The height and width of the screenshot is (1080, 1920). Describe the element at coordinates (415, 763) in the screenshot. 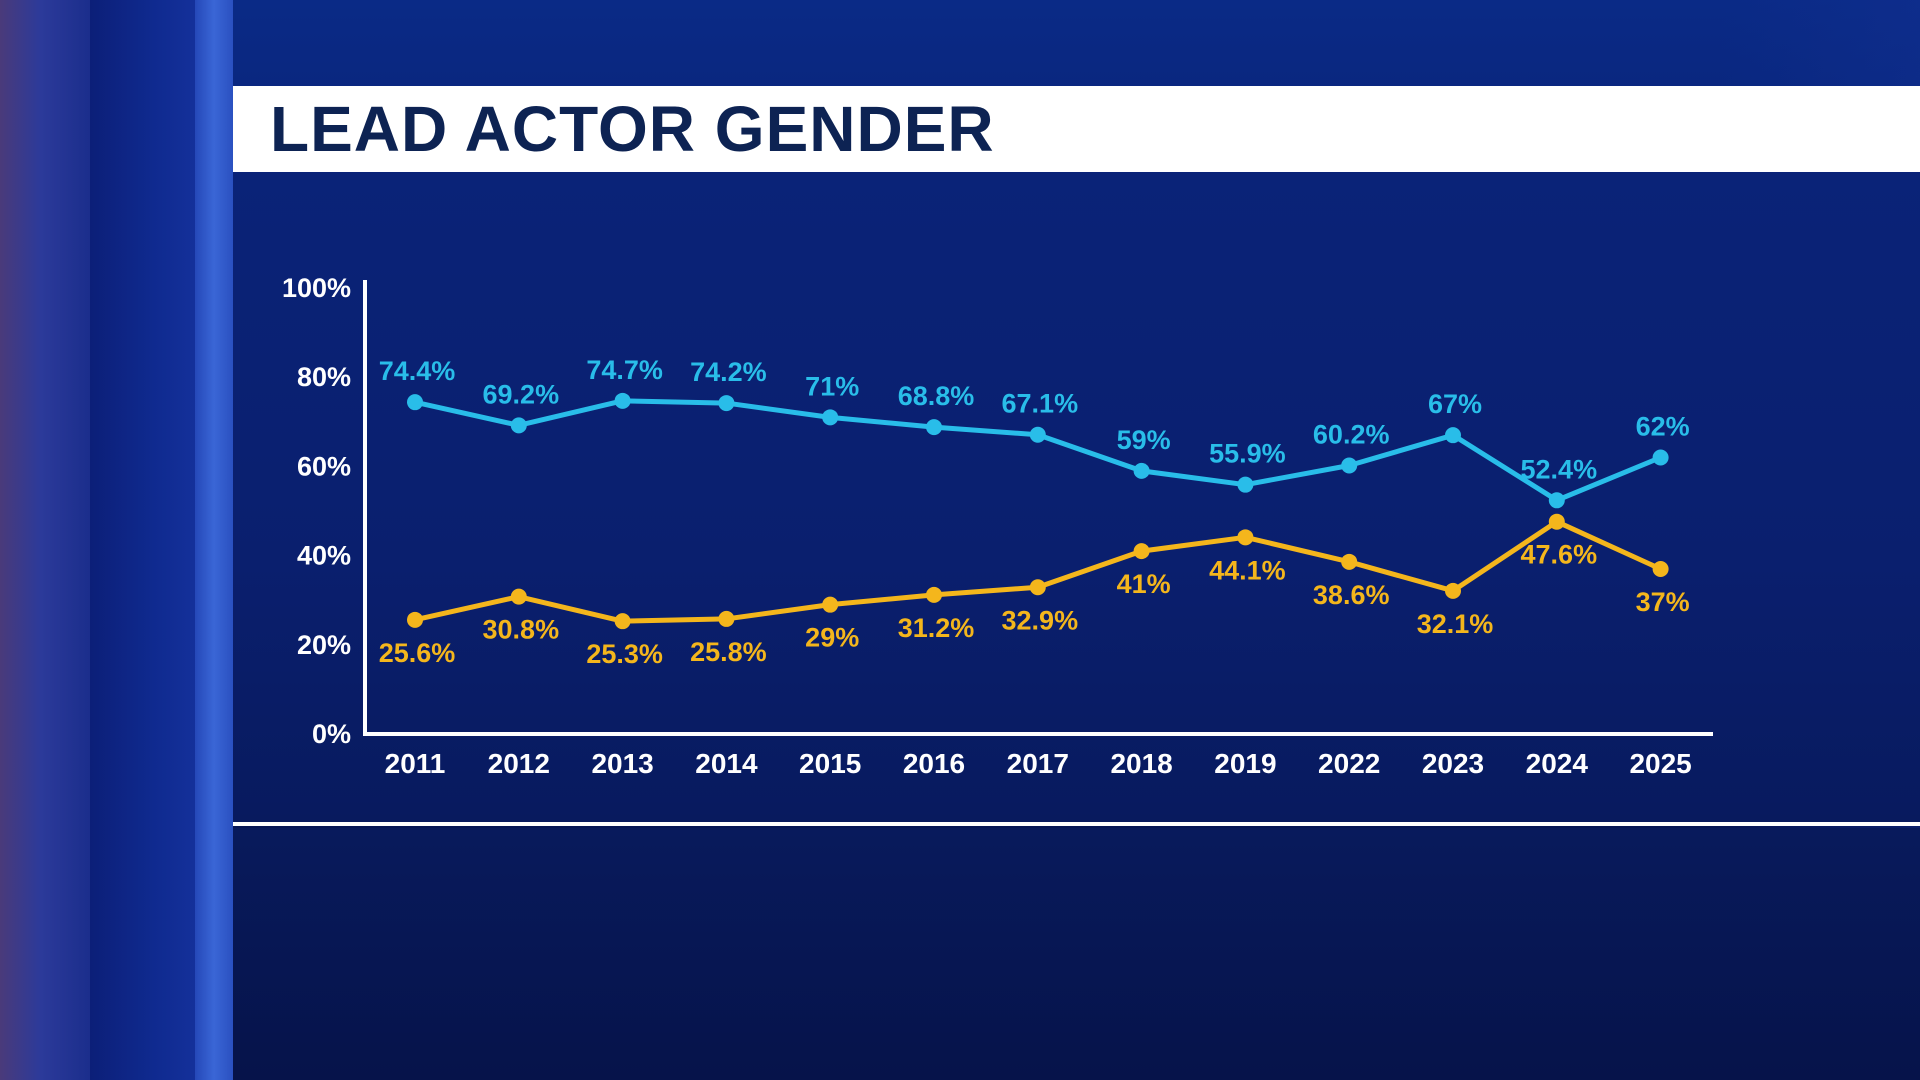

I see `x-tick-label: 2011` at that location.